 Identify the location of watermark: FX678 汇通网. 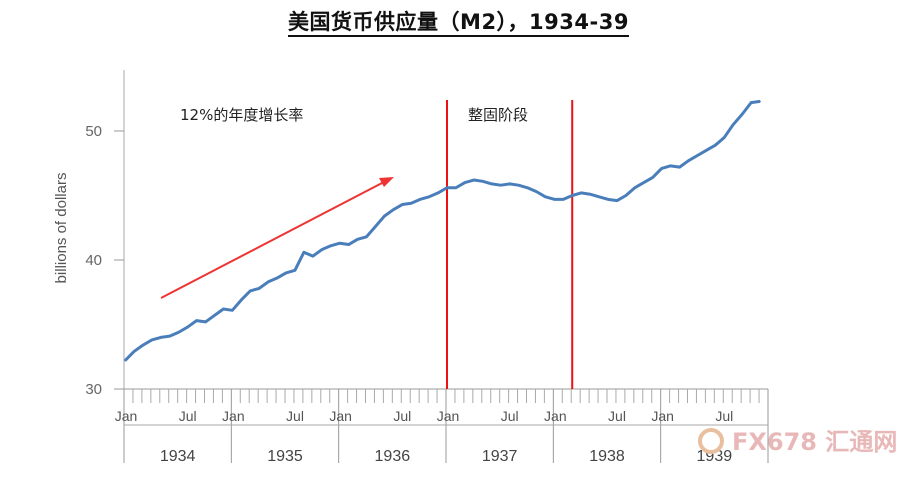
(797, 442).